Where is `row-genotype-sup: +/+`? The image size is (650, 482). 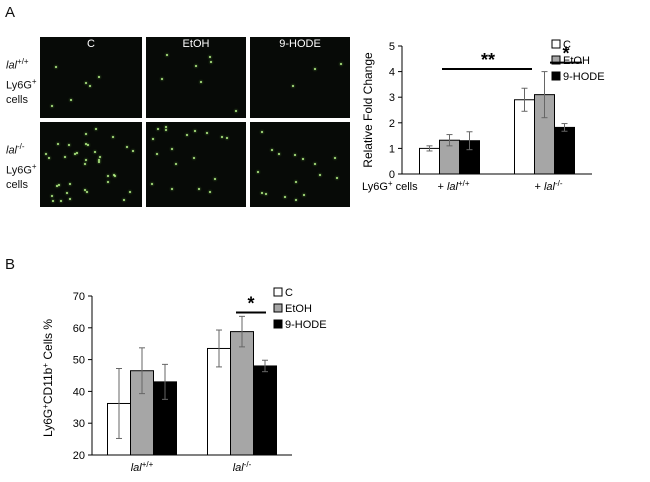
row-genotype-sup: +/+ is located at coordinates (23, 61).